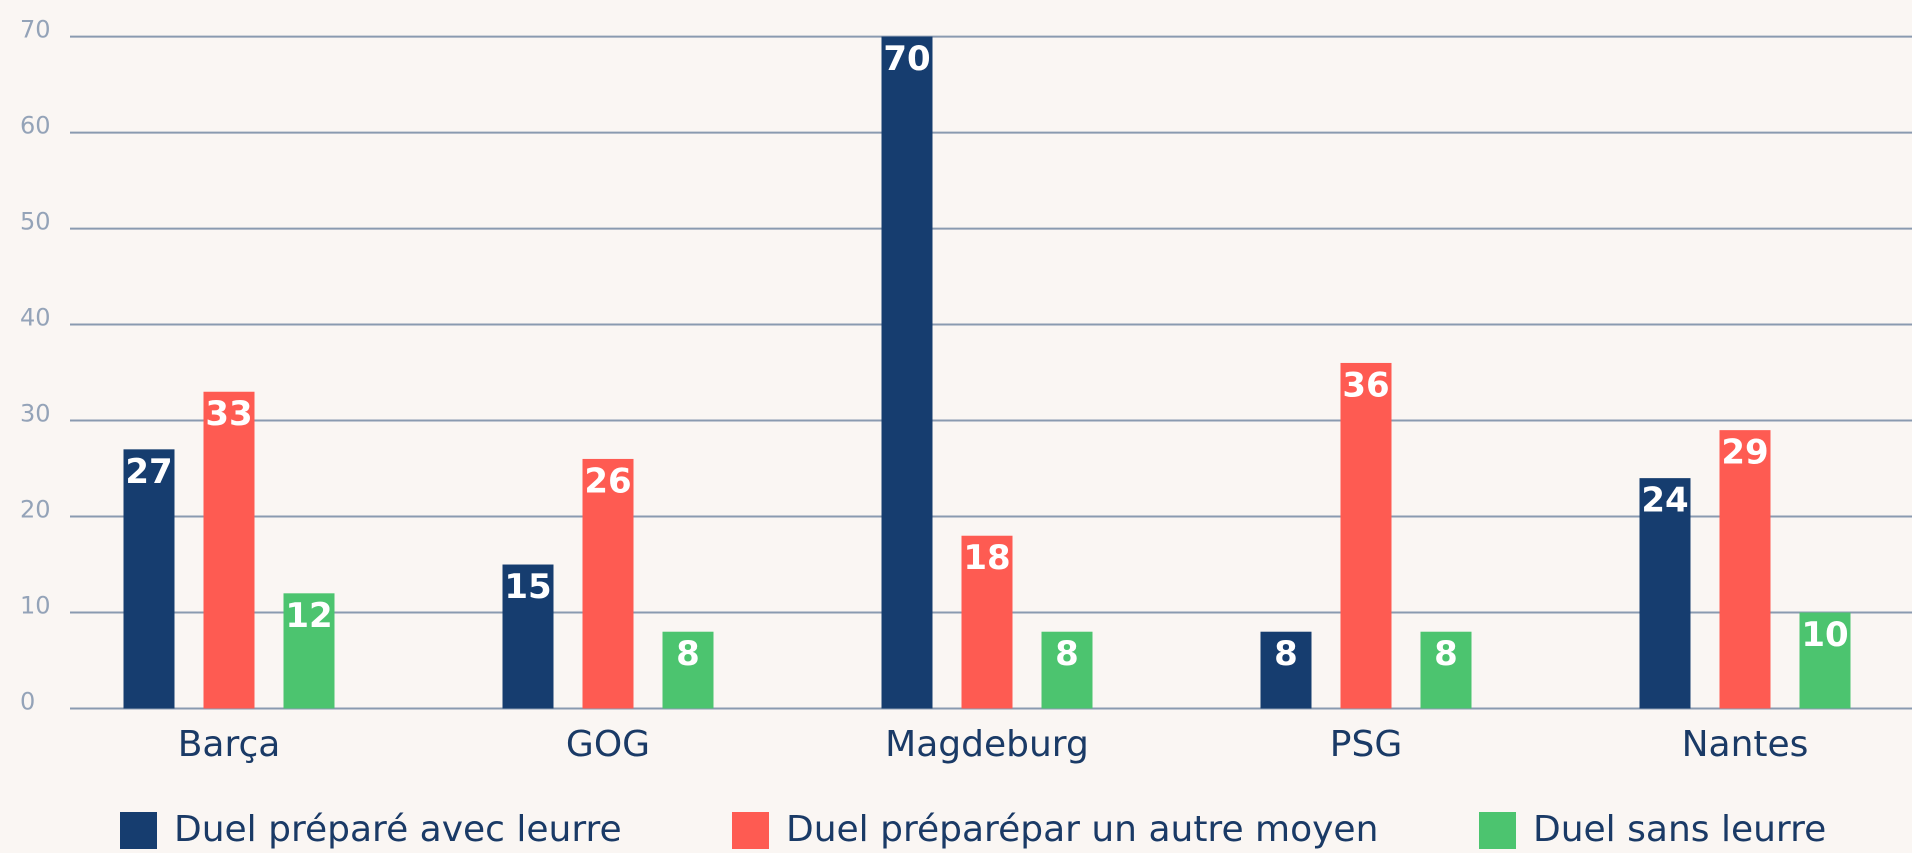 The image size is (1912, 853). Describe the element at coordinates (228, 414) in the screenshot. I see `value-label: 33` at that location.